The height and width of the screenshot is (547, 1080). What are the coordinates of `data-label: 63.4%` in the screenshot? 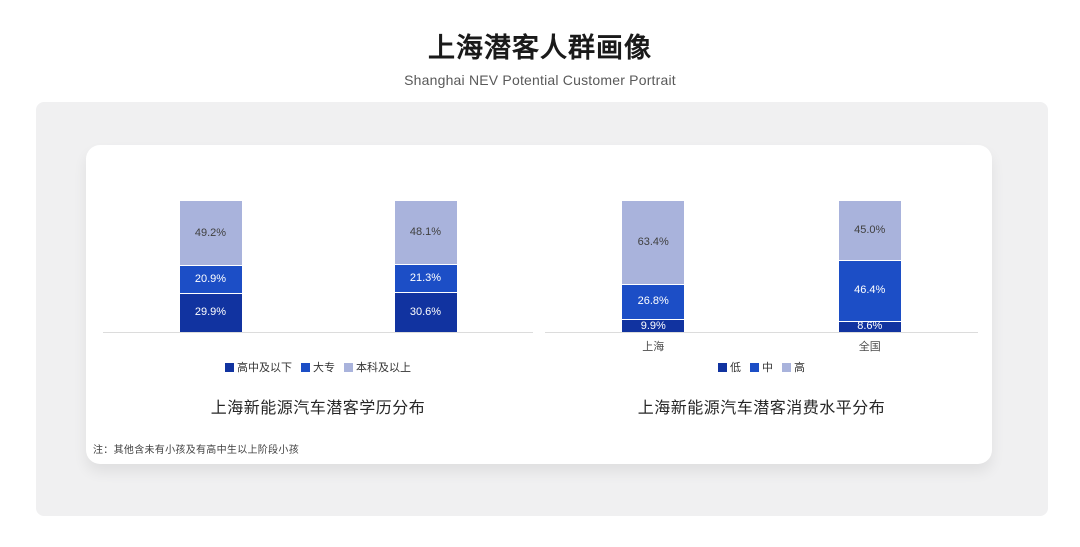 It's located at (653, 241).